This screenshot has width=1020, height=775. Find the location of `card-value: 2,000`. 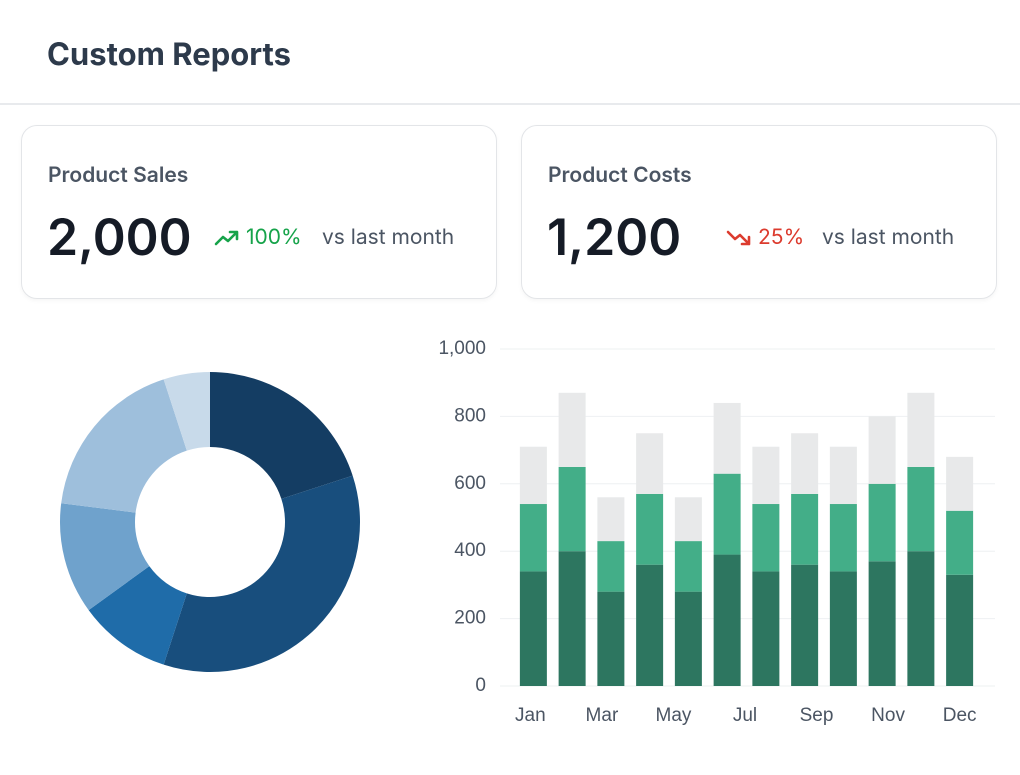

card-value: 2,000 is located at coordinates (119, 238).